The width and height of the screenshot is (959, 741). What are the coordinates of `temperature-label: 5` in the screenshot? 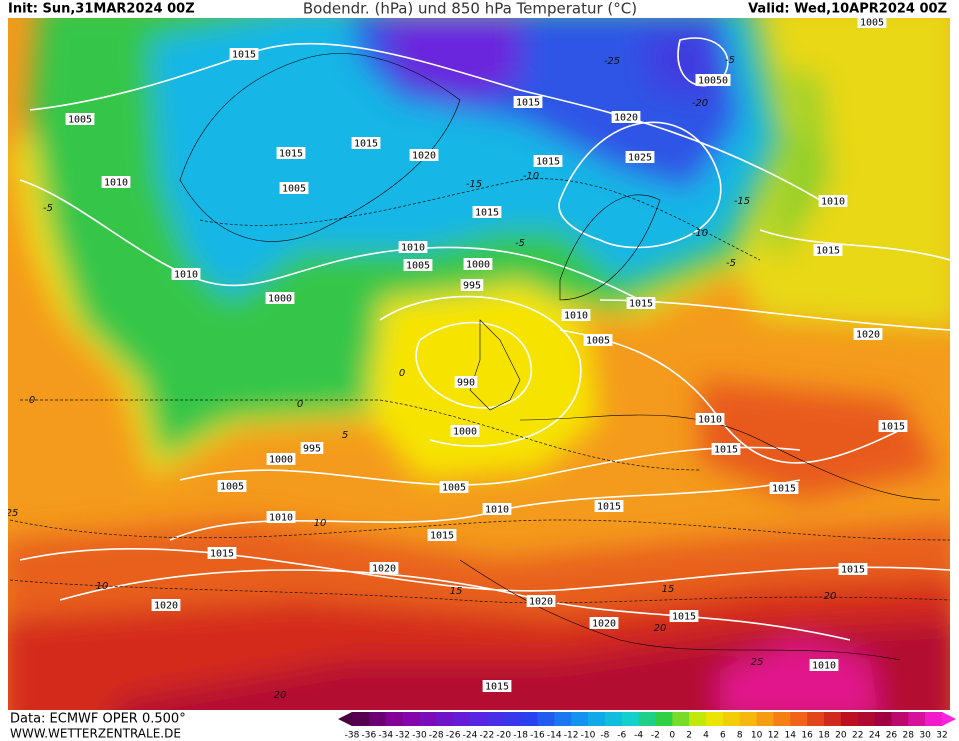 It's located at (345, 435).